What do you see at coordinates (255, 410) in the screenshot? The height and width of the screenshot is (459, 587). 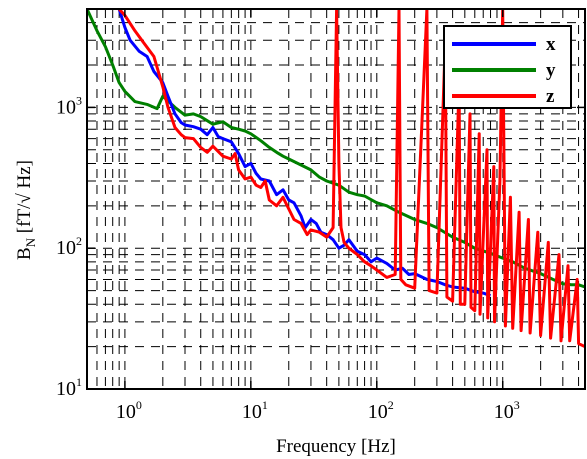 I see `x-tick-label: 10¹` at bounding box center [255, 410].